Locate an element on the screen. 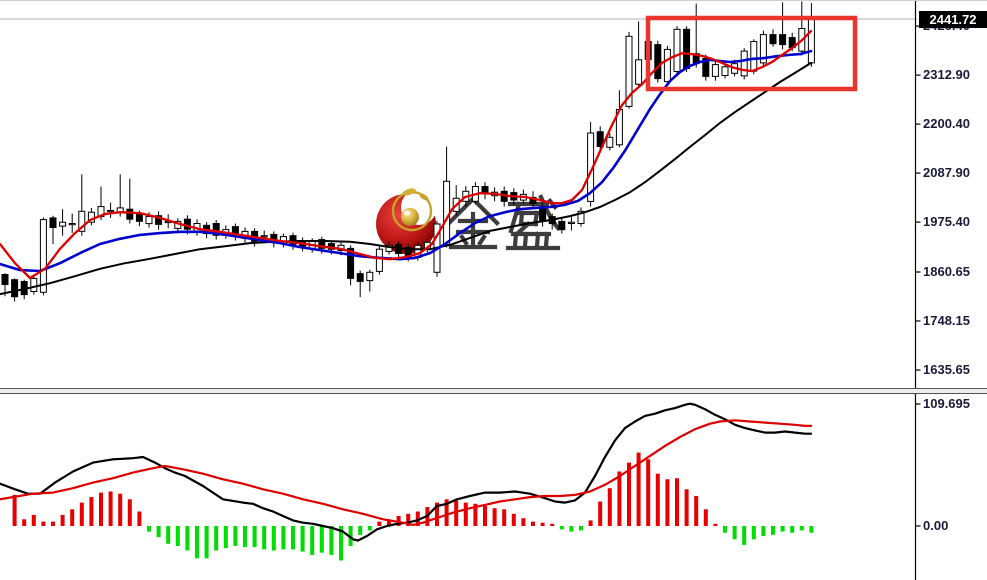  highlight-rectangle is located at coordinates (751, 53).